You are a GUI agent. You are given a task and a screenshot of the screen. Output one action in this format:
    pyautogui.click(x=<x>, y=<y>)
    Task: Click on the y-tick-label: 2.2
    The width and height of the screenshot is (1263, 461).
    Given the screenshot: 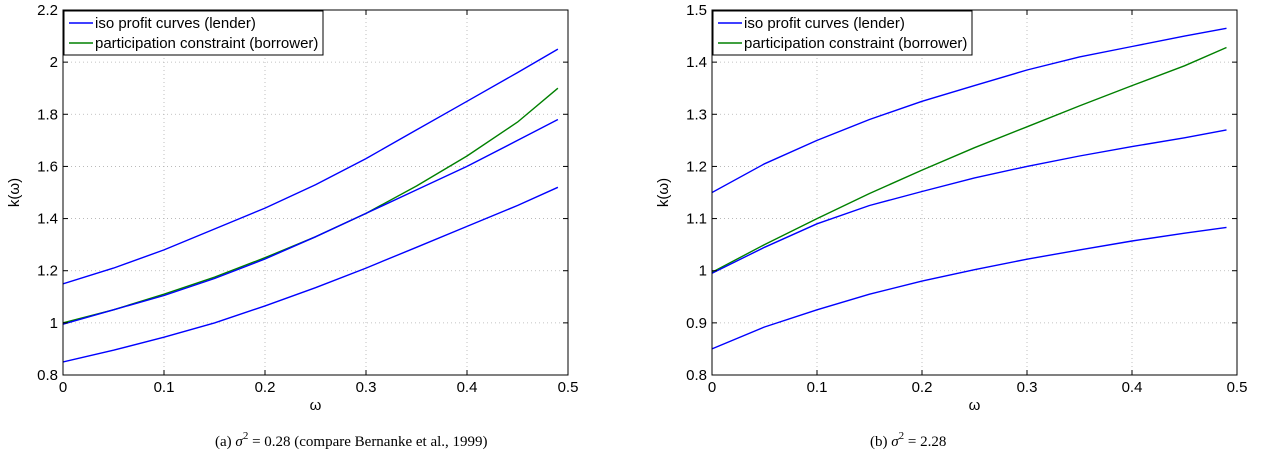 What is the action you would take?
    pyautogui.click(x=47, y=10)
    